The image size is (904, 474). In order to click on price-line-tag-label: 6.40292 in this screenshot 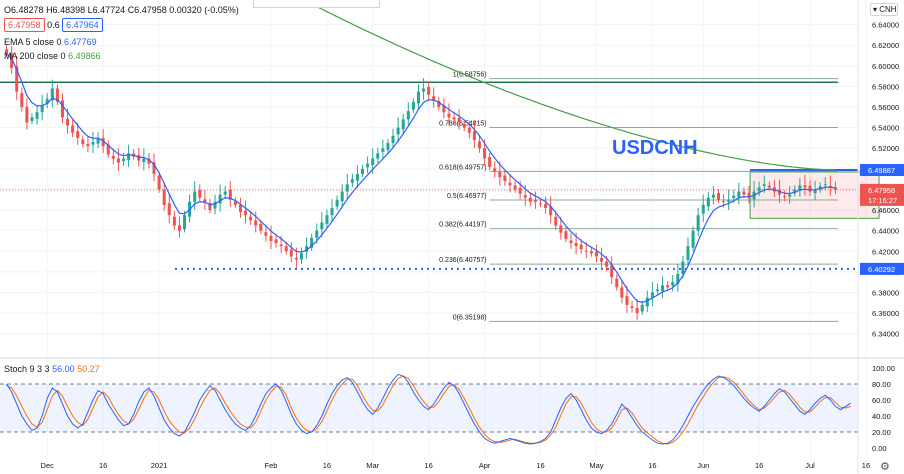, I will do `click(881, 269)`.